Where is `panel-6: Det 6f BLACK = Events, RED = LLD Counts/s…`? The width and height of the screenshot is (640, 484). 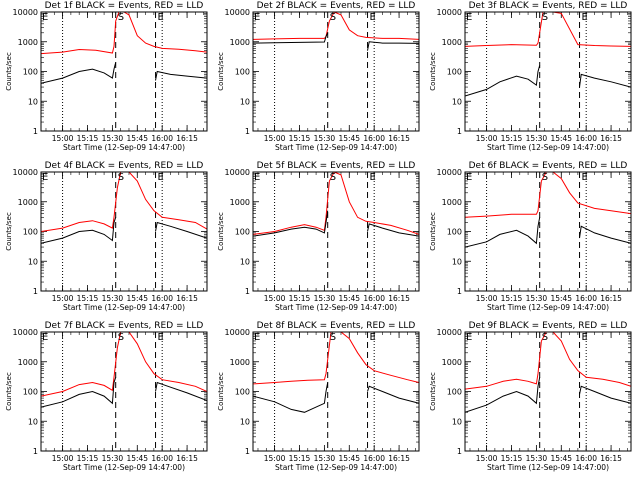 panel-6: Det 6f BLACK = Events, RED = LLD Counts/s… is located at coordinates (530, 236).